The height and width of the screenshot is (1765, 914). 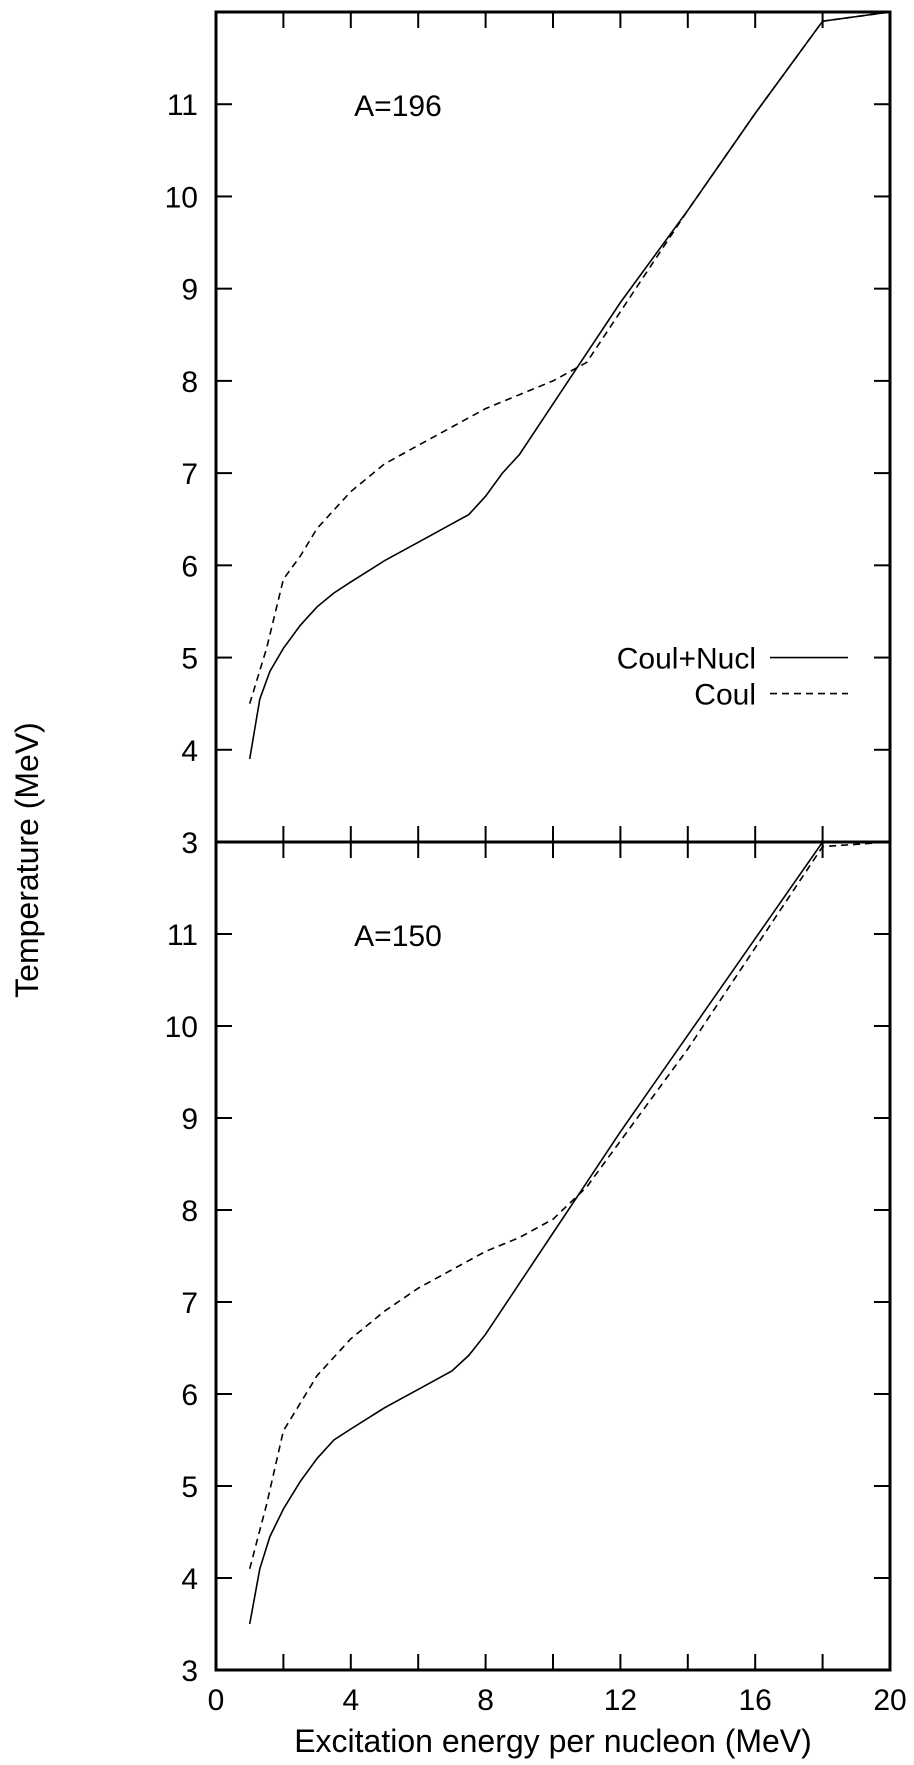 I want to click on legend-label: Coul, so click(x=725, y=695).